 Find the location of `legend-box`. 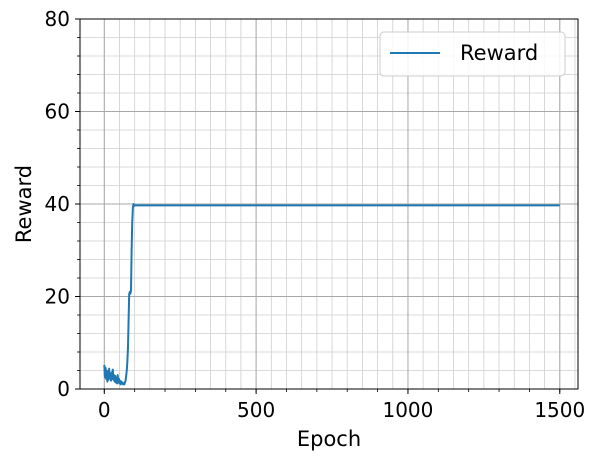

legend-box is located at coordinates (472, 54).